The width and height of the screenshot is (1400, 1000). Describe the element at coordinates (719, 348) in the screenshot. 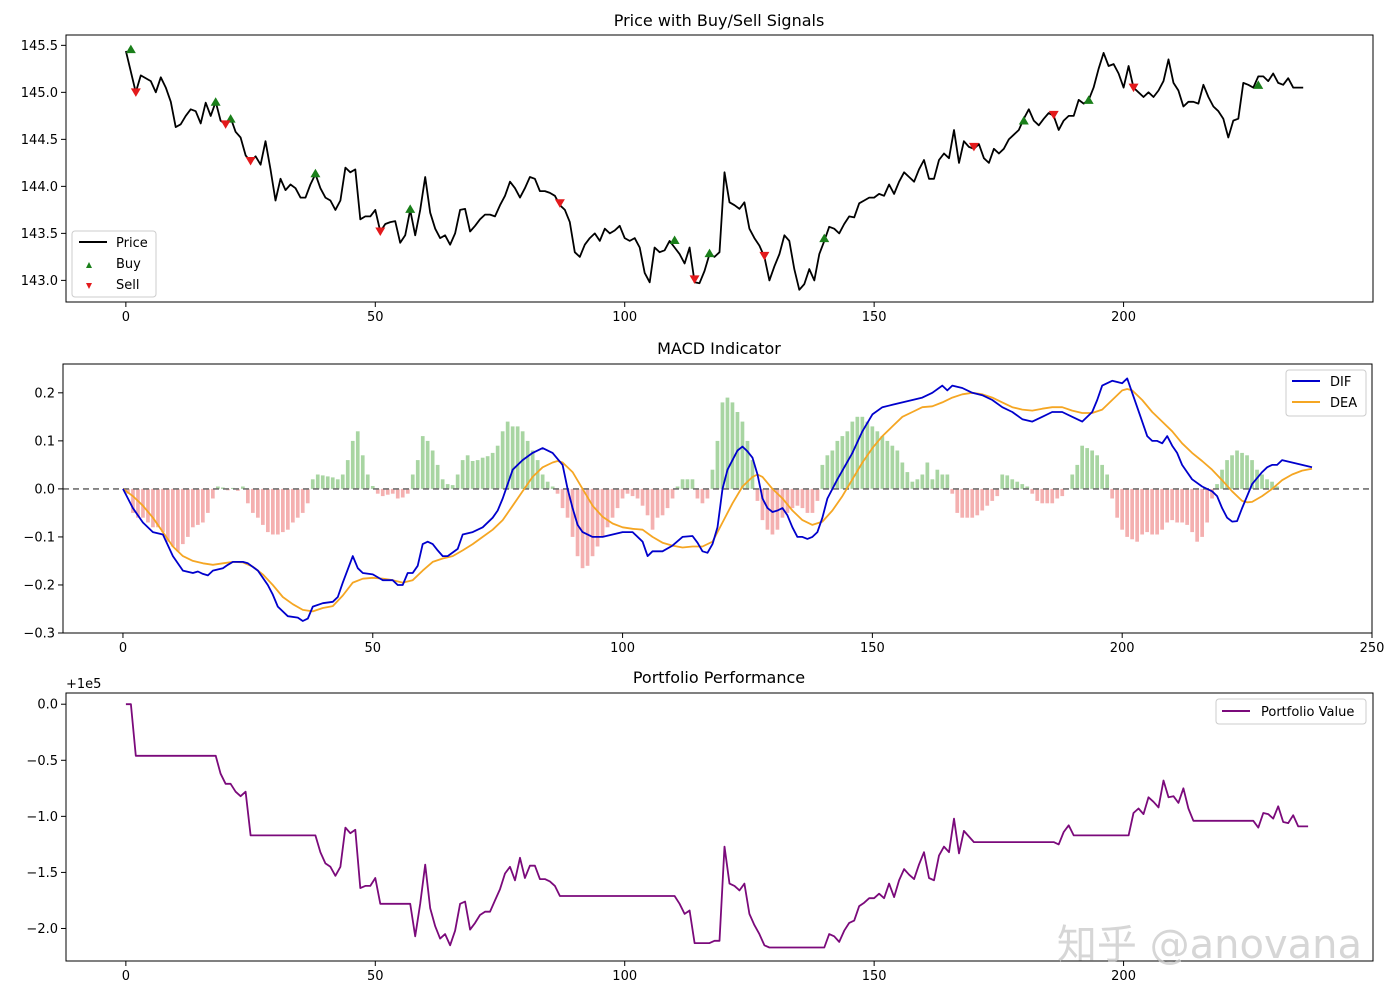

I see `macd-chart-title: MACD Indicator` at that location.